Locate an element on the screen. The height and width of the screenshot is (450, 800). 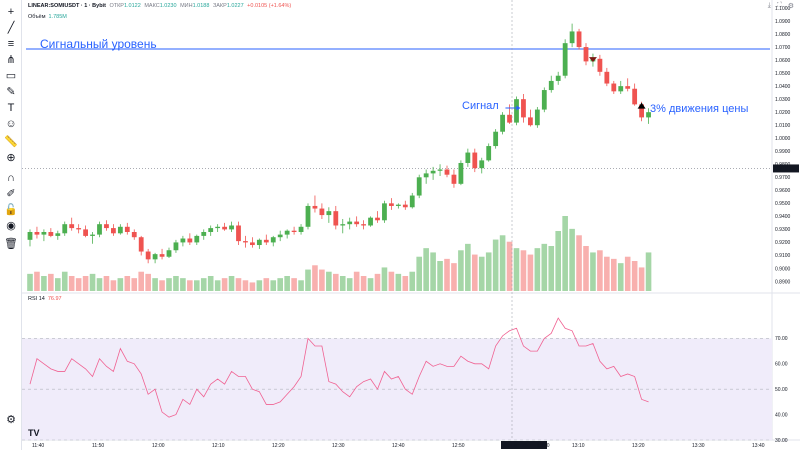
rectangle-icon: ▭ is located at coordinates (11, 75).